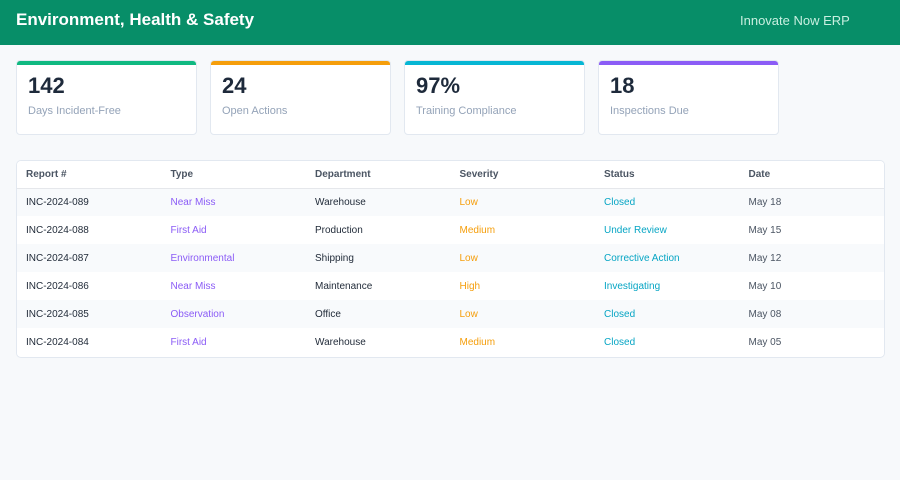 The height and width of the screenshot is (480, 900). I want to click on stat-value: 97%, so click(438, 85).